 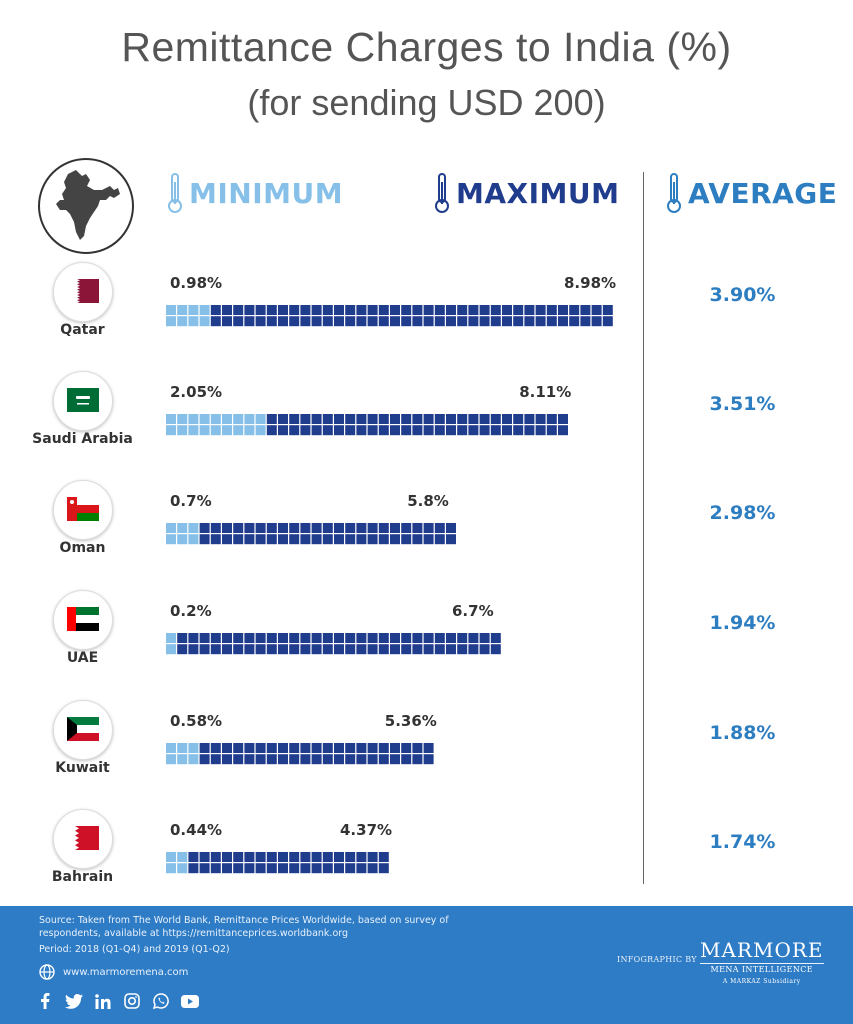 What do you see at coordinates (132, 1001) in the screenshot?
I see `instagram-icon` at bounding box center [132, 1001].